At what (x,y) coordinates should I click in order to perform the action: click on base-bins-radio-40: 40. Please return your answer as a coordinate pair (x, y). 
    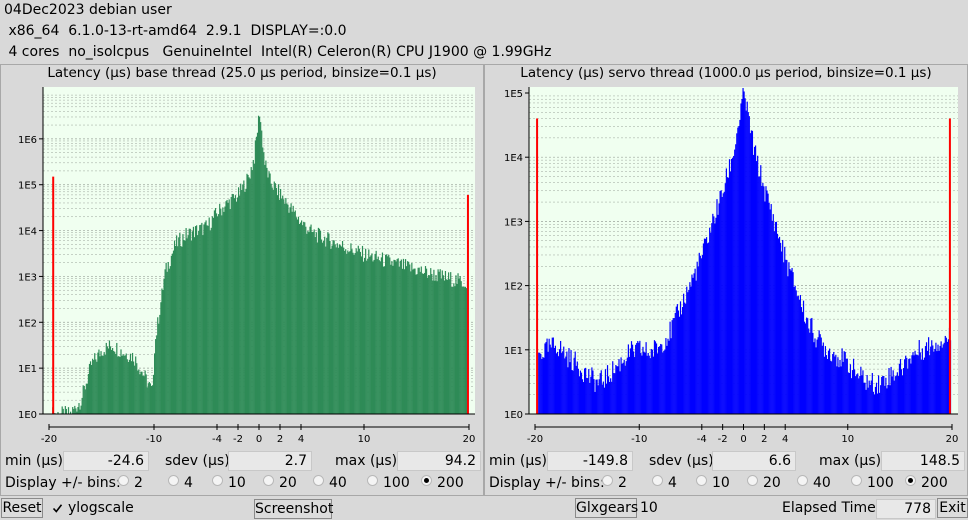
    Looking at the image, I should click on (330, 483).